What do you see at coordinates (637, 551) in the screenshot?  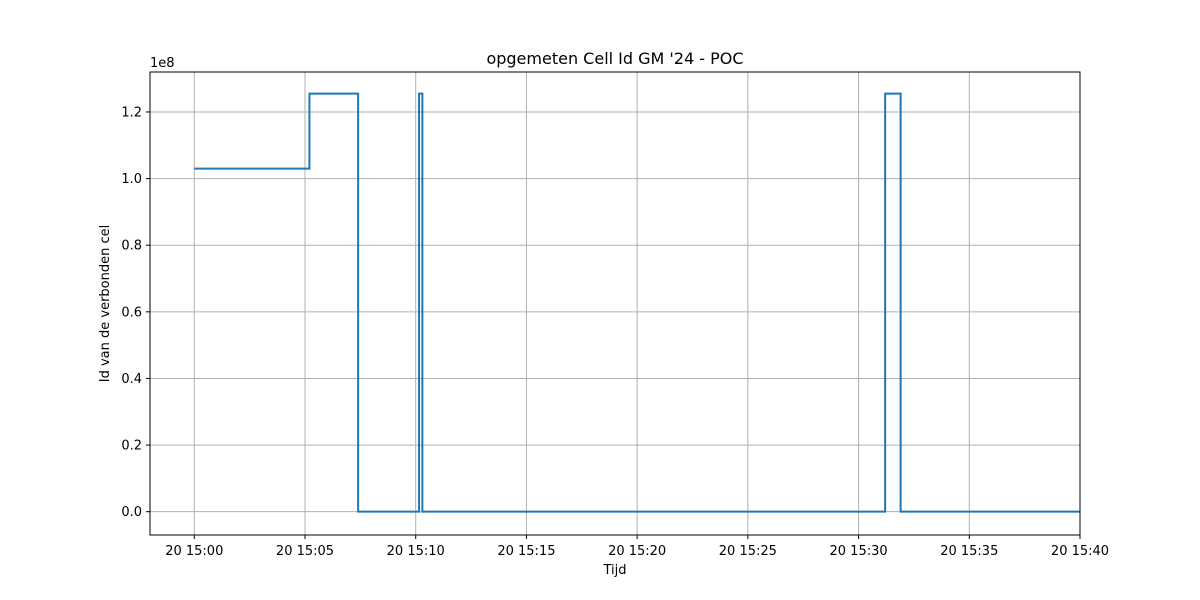 I see `x-tick-label: 20 15:20` at bounding box center [637, 551].